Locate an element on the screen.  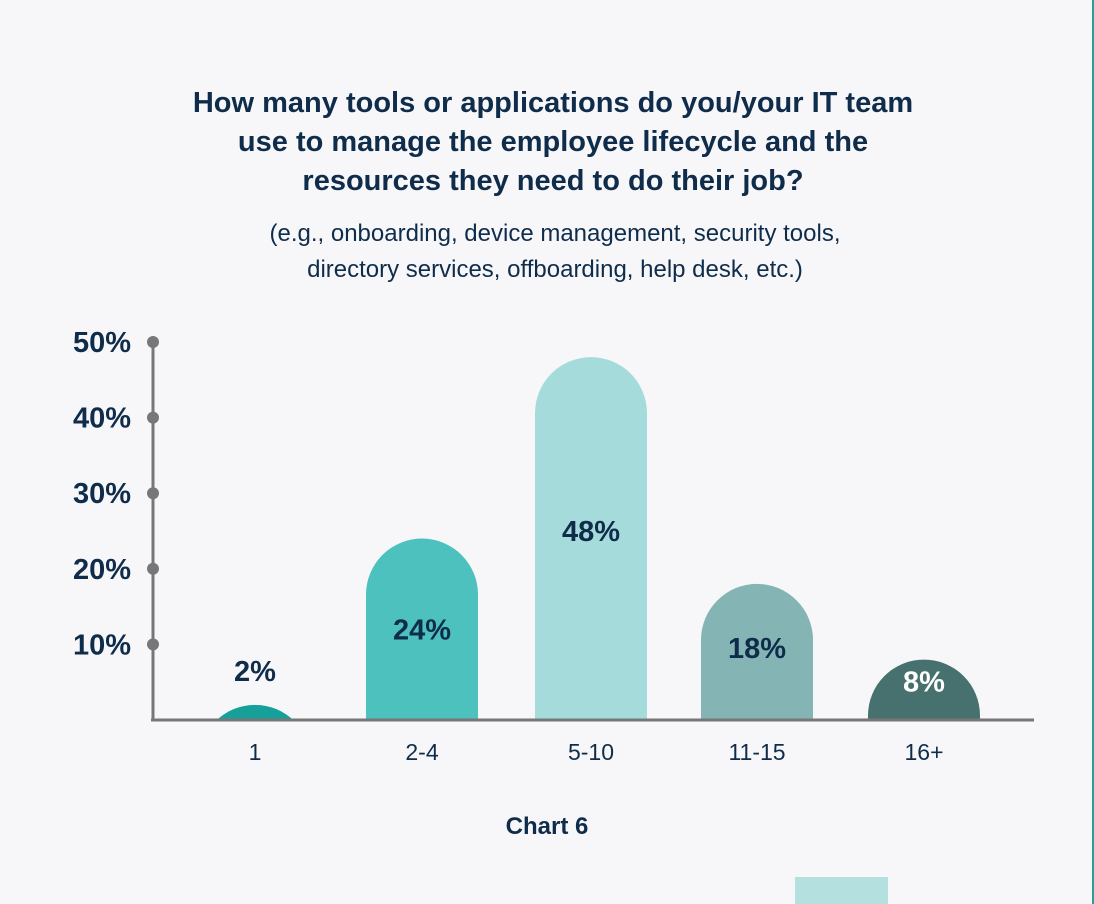
data-label: 48% is located at coordinates (591, 532).